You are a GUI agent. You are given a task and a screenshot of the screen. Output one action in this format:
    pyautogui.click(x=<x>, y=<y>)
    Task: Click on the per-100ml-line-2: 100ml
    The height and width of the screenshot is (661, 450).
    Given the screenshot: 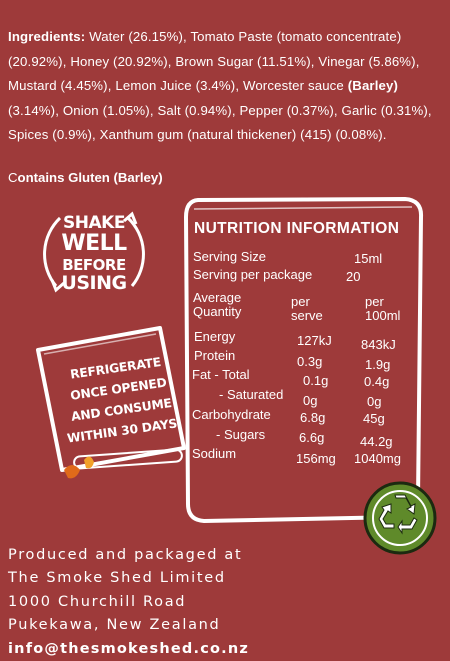 What is the action you would take?
    pyautogui.click(x=383, y=315)
    